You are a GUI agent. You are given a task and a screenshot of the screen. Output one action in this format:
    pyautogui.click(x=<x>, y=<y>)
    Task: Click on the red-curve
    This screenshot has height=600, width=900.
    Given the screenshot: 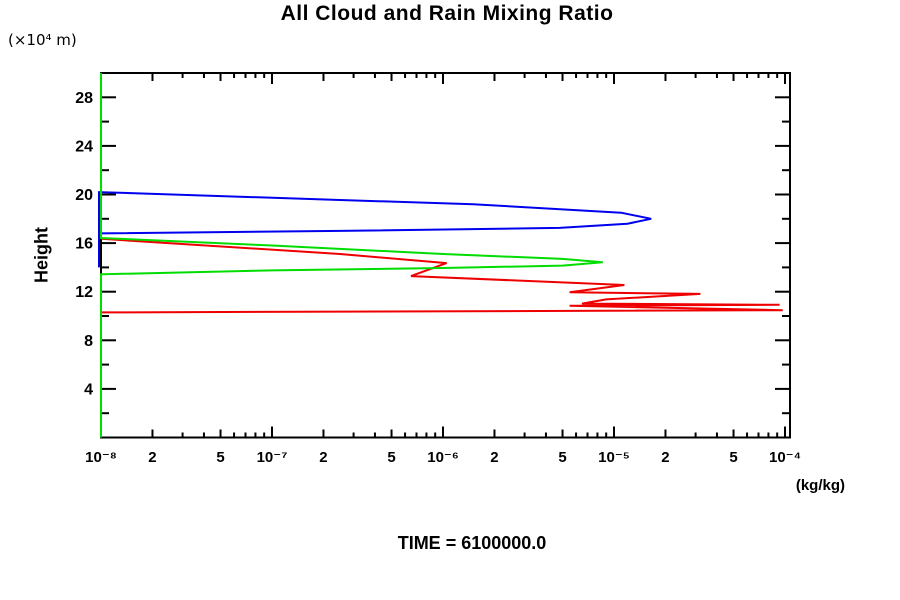 What is the action you would take?
    pyautogui.click(x=441, y=275)
    